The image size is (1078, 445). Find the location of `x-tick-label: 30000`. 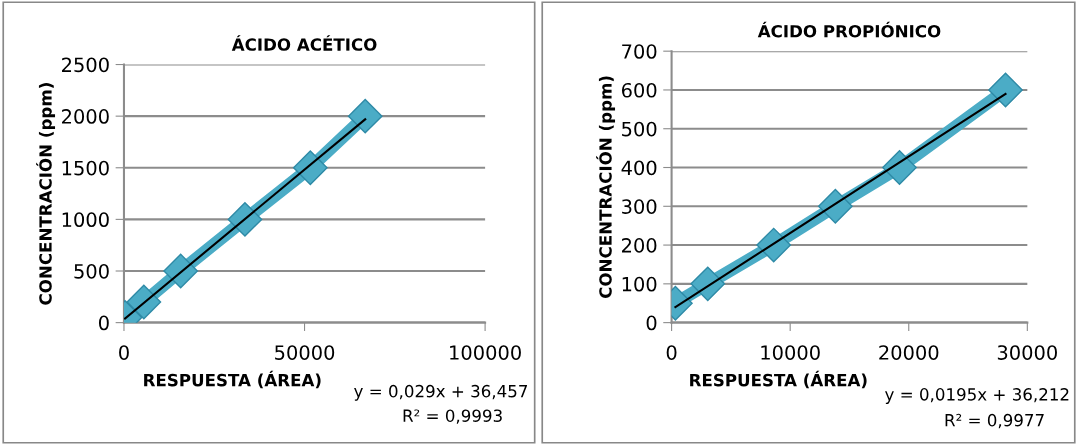

x-tick-label: 30000 is located at coordinates (1027, 352).